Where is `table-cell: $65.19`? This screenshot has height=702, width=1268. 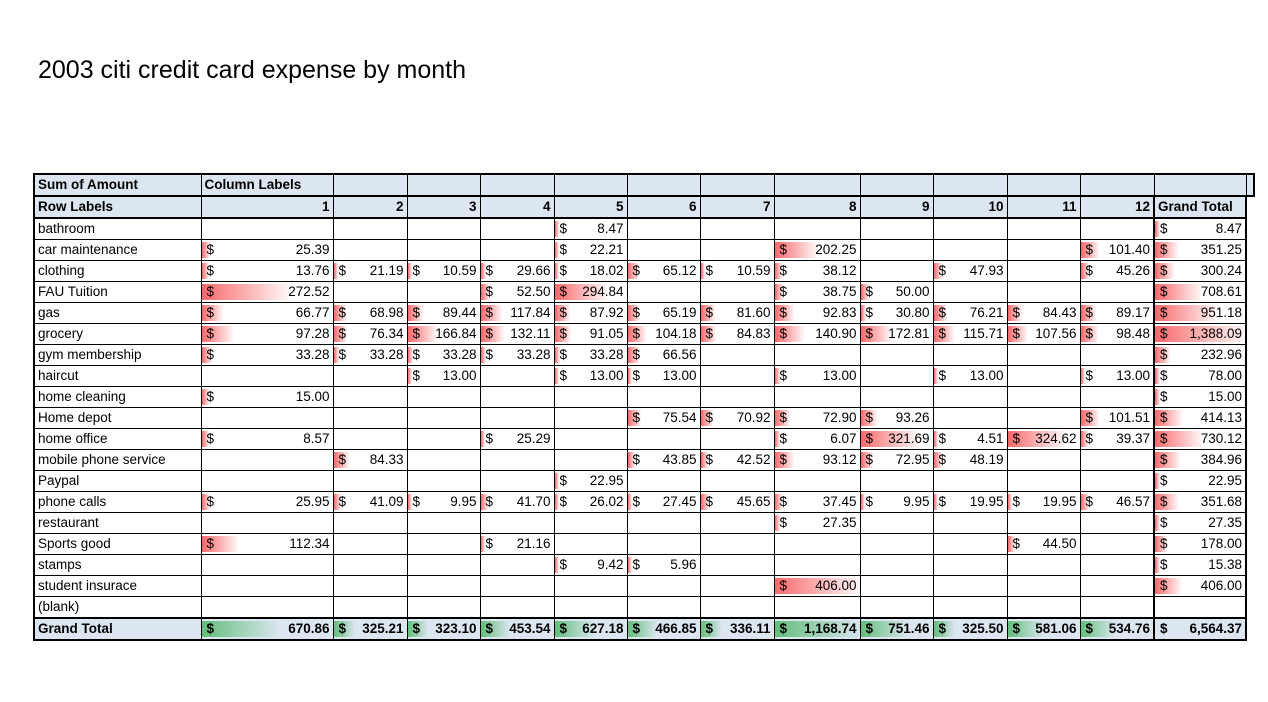
table-cell: $65.19 is located at coordinates (663, 313).